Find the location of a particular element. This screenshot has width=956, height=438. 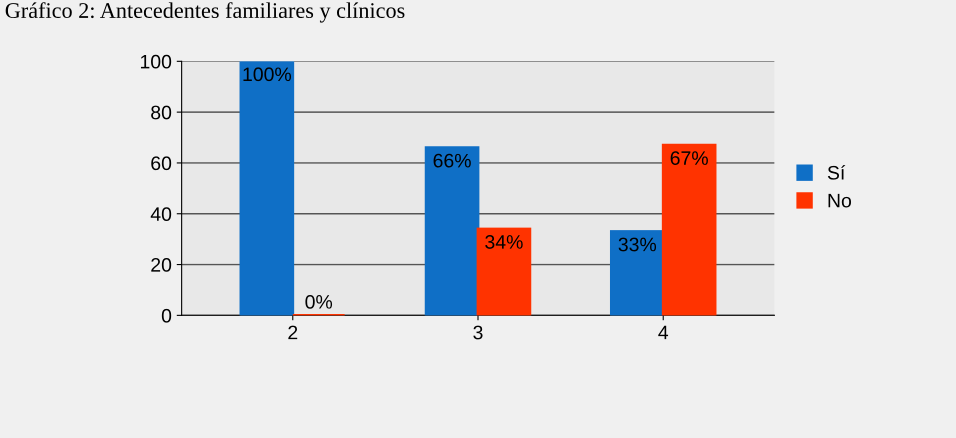

legend-label: No is located at coordinates (839, 201).